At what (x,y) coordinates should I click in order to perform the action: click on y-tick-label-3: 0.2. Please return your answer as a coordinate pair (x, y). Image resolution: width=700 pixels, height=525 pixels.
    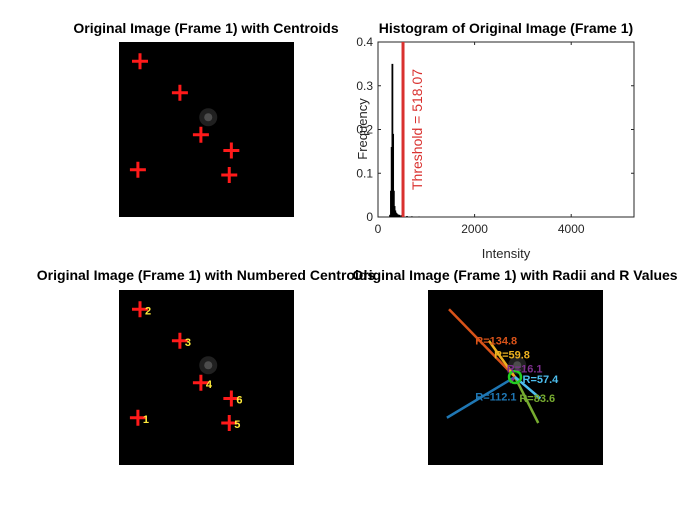
    Looking at the image, I should click on (364, 130).